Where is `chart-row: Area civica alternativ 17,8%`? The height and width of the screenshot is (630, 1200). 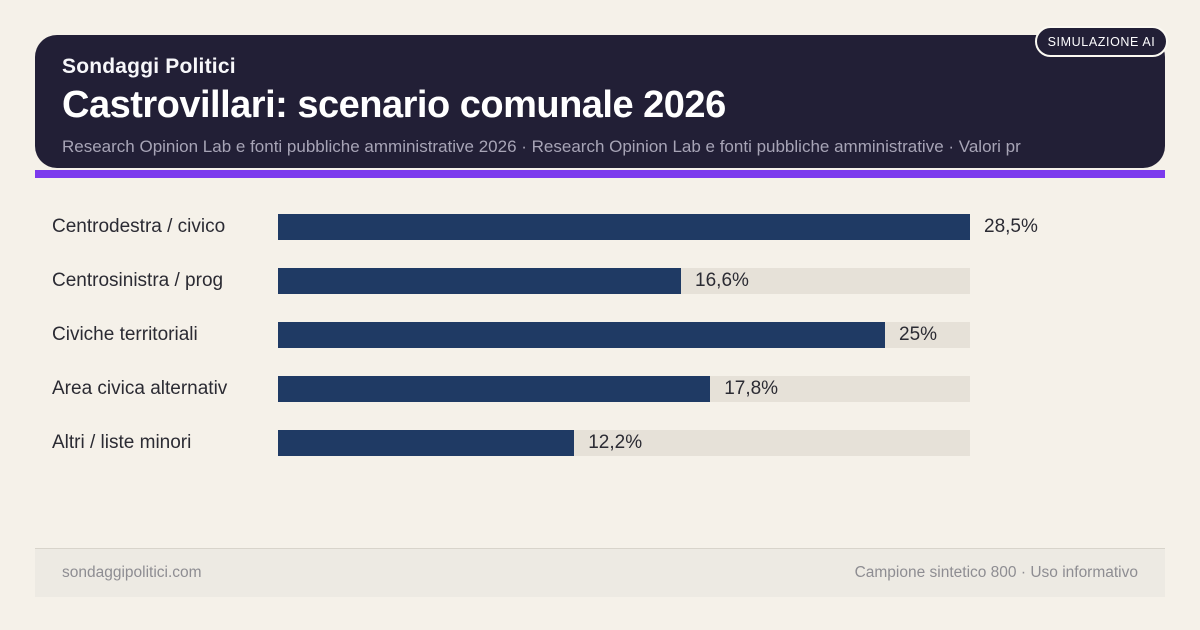
chart-row: Area civica alternativ 17,8% is located at coordinates (600, 389).